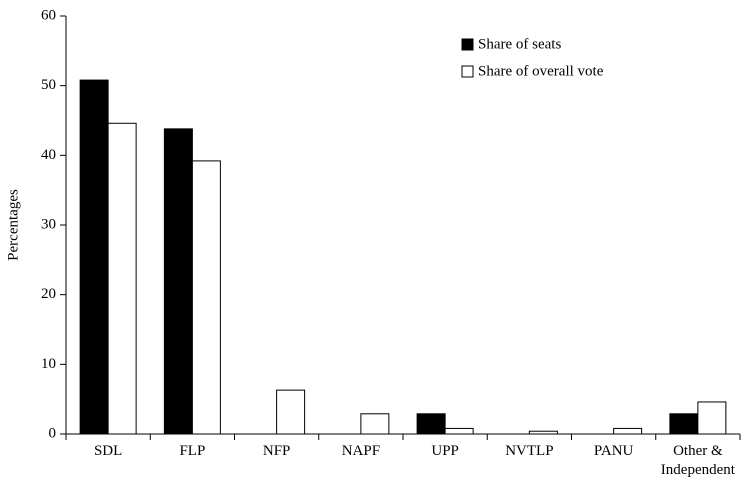 This screenshot has width=751, height=499. What do you see at coordinates (13, 225) in the screenshot?
I see `y-axis-label: Percentages` at bounding box center [13, 225].